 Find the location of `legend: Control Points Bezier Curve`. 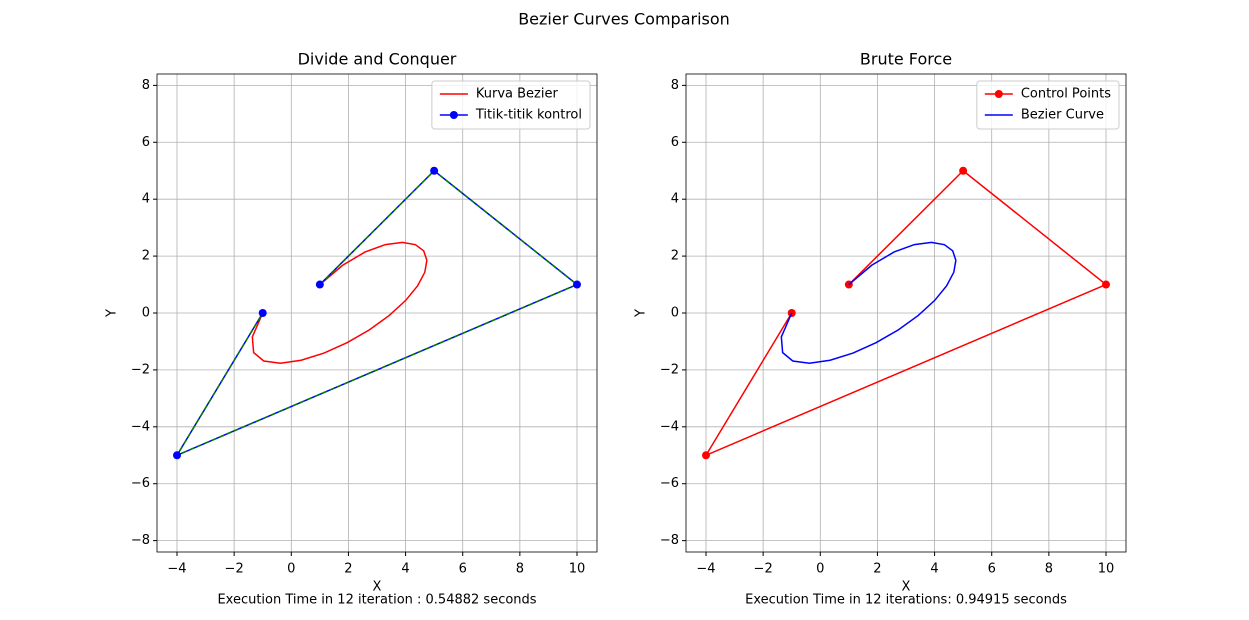

legend: Control Points Bezier Curve is located at coordinates (1048, 105).